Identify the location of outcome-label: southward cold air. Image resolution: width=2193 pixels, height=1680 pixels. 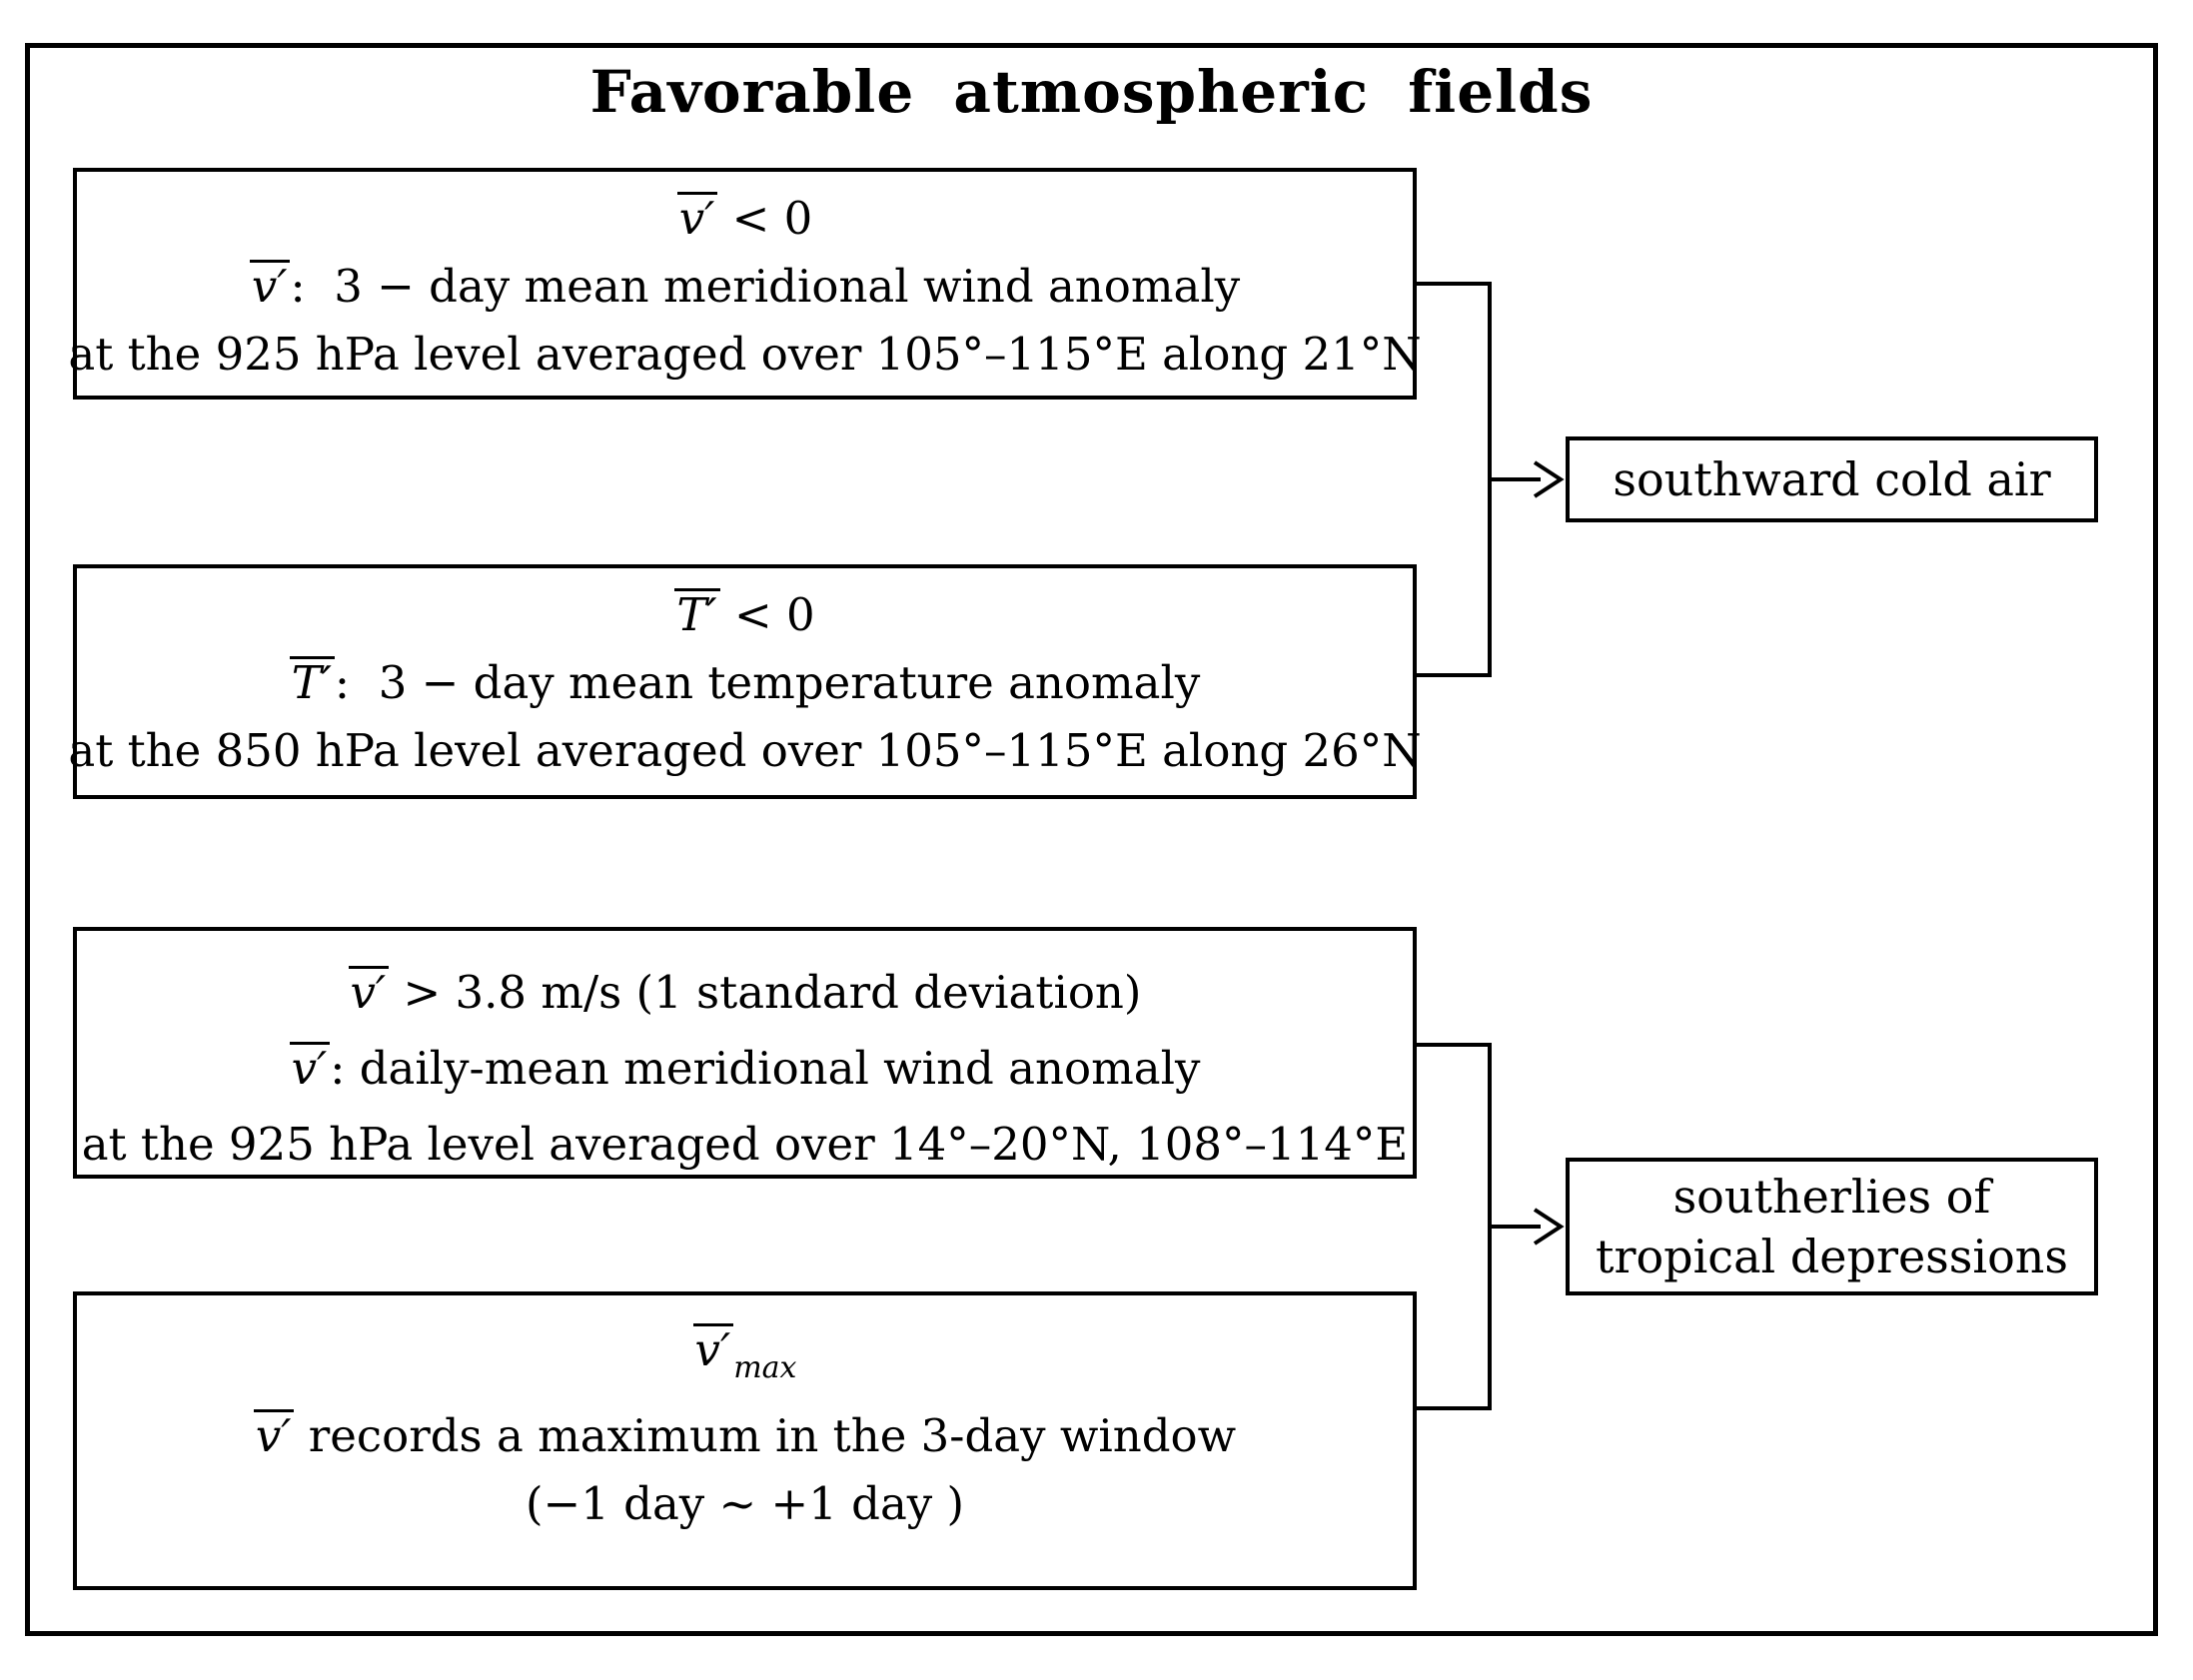
(1832, 479).